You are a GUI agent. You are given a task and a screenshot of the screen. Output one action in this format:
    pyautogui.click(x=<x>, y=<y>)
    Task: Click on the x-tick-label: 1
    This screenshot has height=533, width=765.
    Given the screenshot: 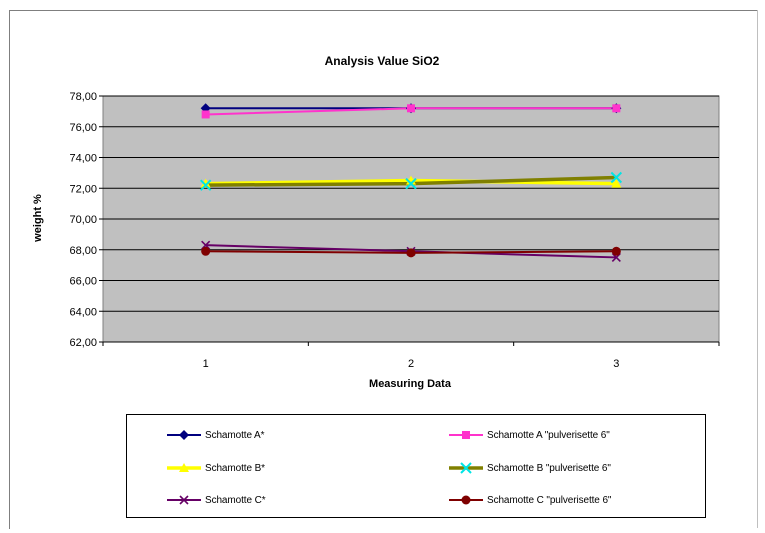 What is the action you would take?
    pyautogui.click(x=206, y=364)
    